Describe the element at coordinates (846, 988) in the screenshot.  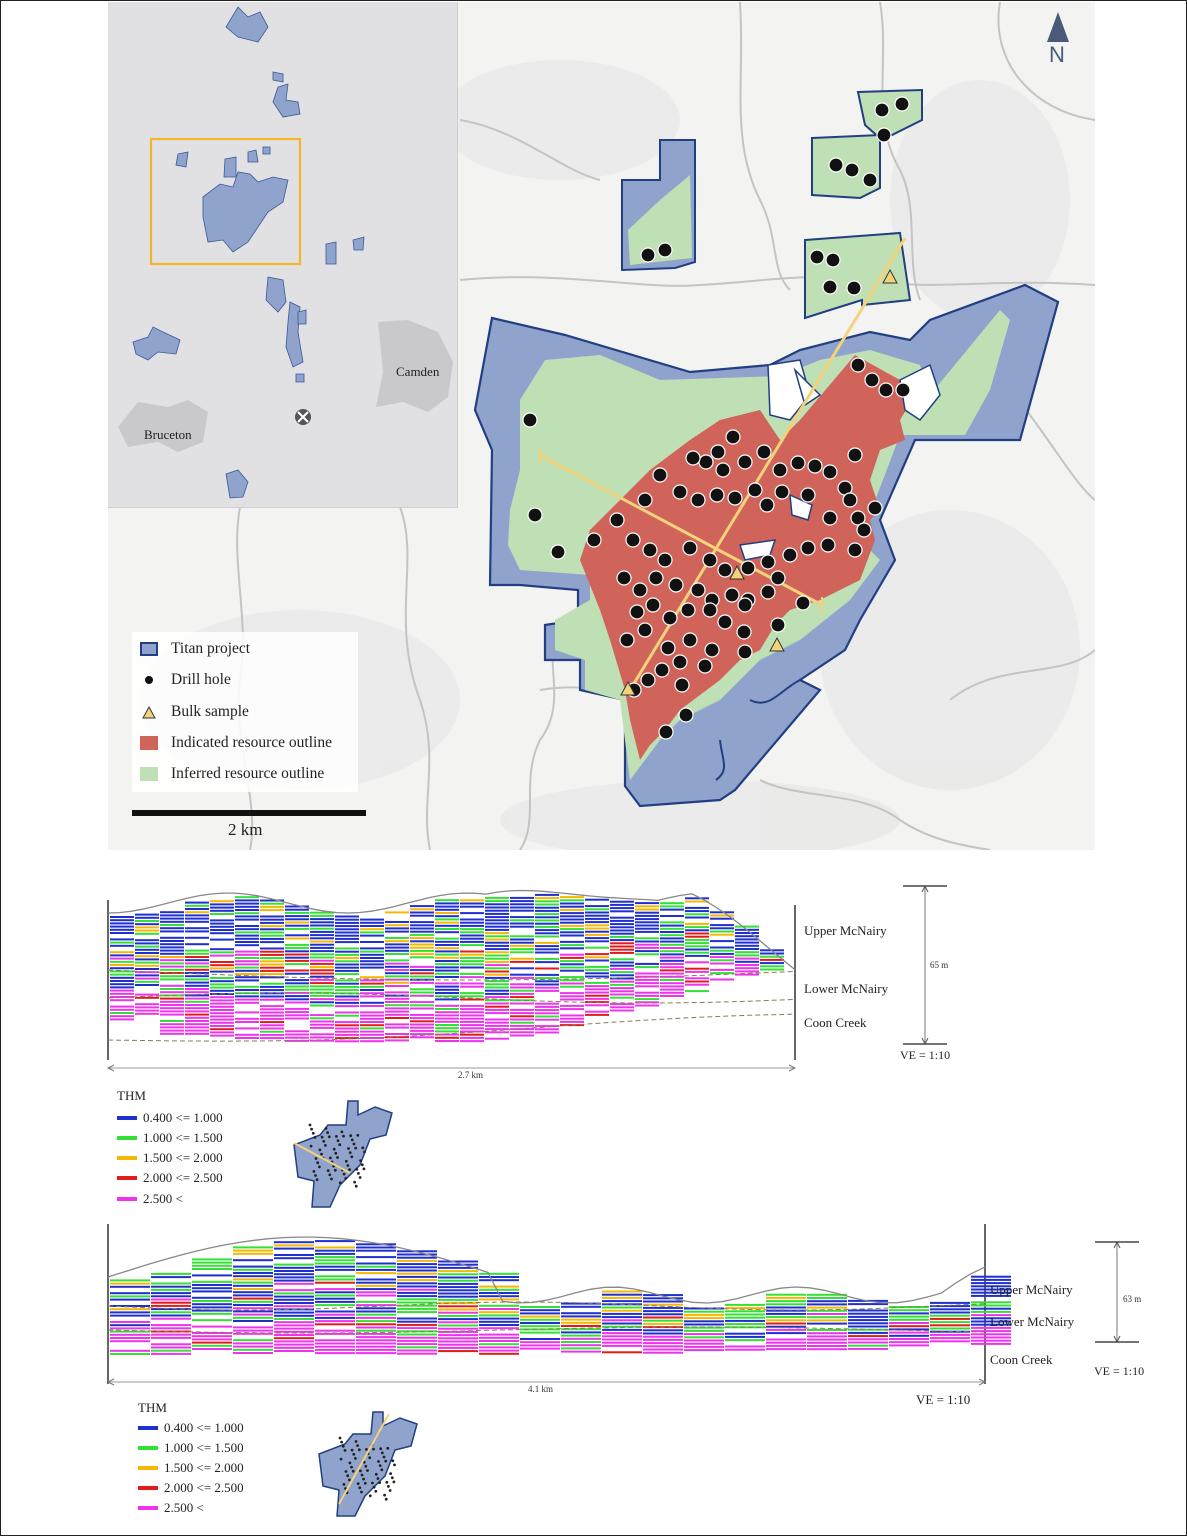
I see `section-1-layer-lower: Lower McNairy` at that location.